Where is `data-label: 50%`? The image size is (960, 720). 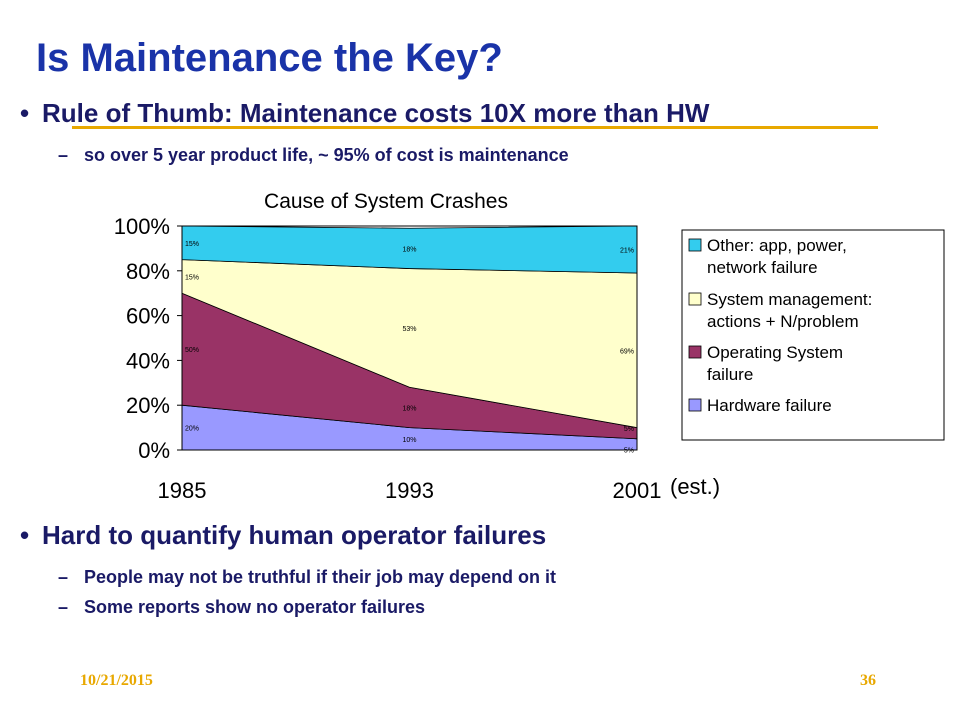
data-label: 50% is located at coordinates (192, 350).